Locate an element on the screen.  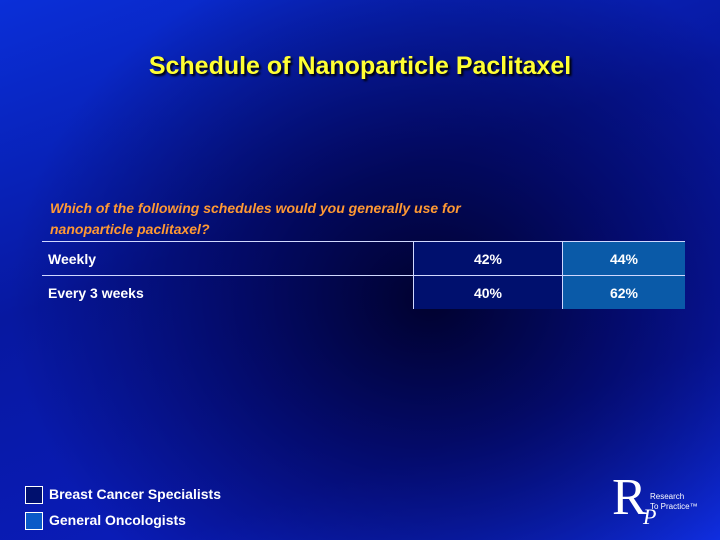
slide-title: Schedule of Nanoparticle Paclitaxel is located at coordinates (360, 66).